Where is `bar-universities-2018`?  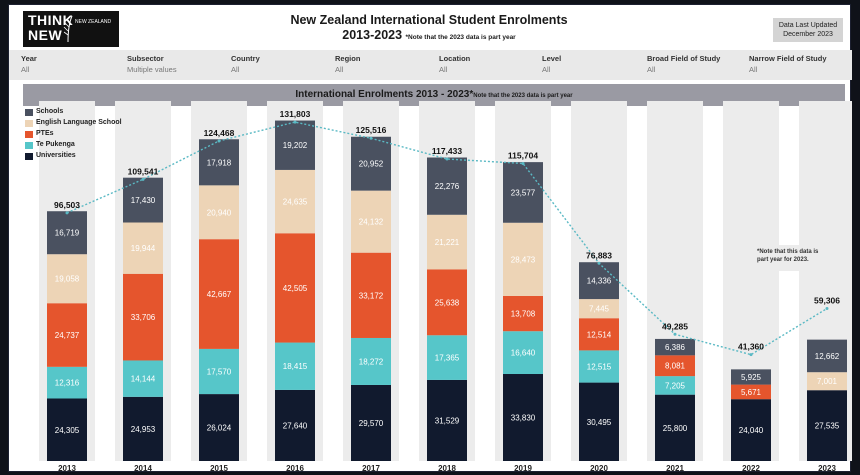
bar-universities-2018 is located at coordinates (447, 420).